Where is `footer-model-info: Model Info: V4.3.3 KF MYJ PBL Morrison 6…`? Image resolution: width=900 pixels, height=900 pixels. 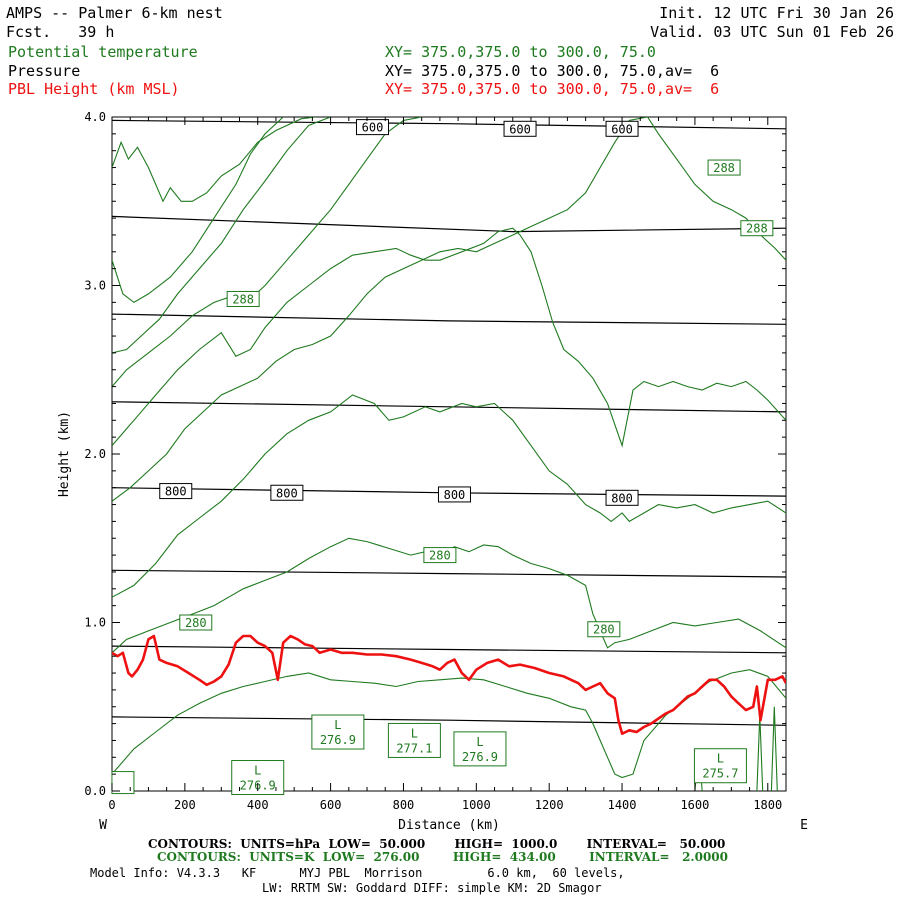 footer-model-info: Model Info: V4.3.3 KF MYJ PBL Morrison 6… is located at coordinates (357, 873).